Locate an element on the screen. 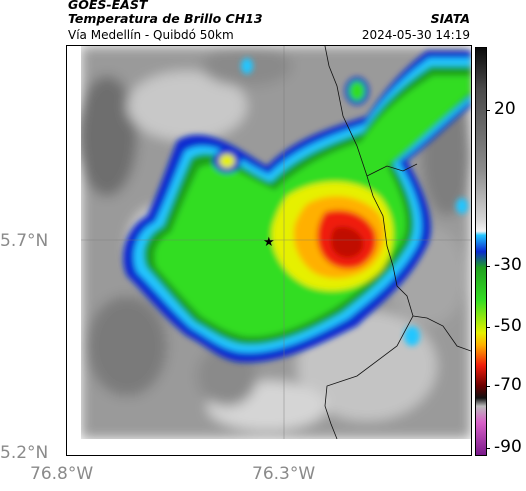 Image resolution: width=526 pixels, height=491 pixels. left-margin is located at coordinates (74, 250).